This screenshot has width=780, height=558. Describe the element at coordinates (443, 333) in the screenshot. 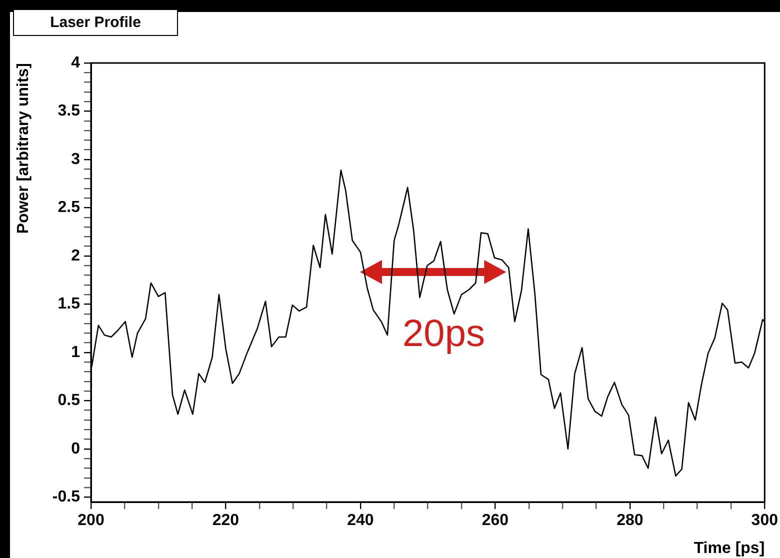

I see `annotation: 20ps` at that location.